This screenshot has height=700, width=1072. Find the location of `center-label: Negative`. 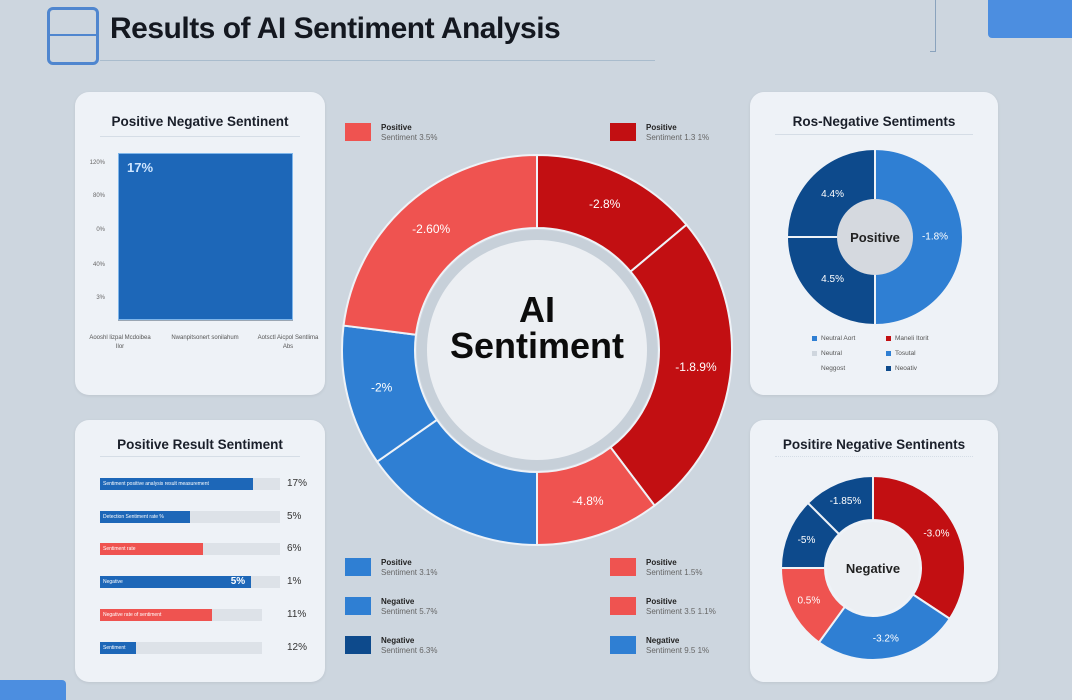

center-label: Negative is located at coordinates (873, 568).